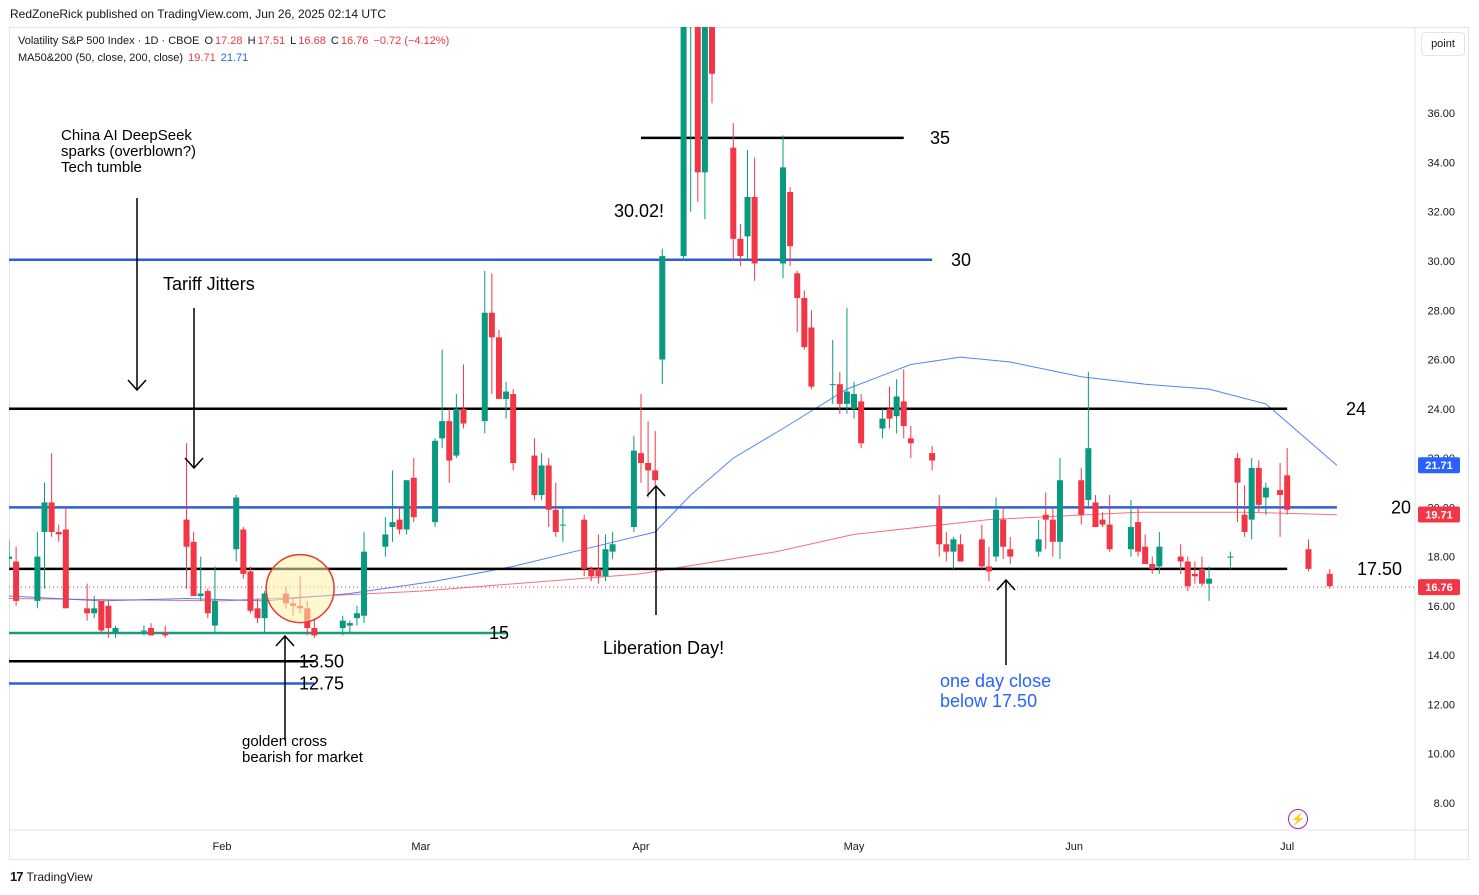 The height and width of the screenshot is (895, 1479). Describe the element at coordinates (354, 41) in the screenshot. I see `close-value: 16.76` at that location.